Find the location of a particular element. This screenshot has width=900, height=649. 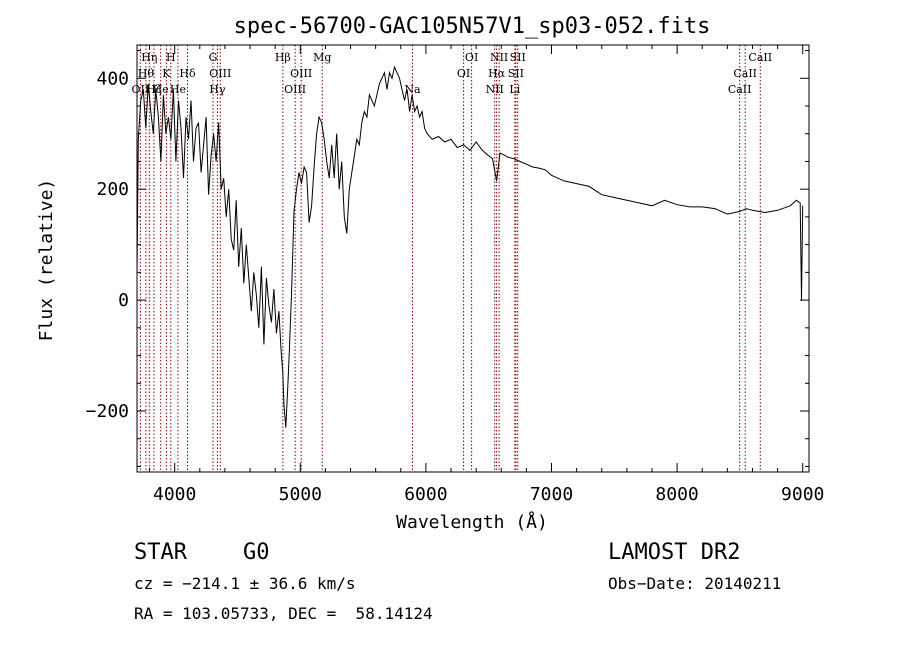

line-marker-label: Na is located at coordinates (412, 89).